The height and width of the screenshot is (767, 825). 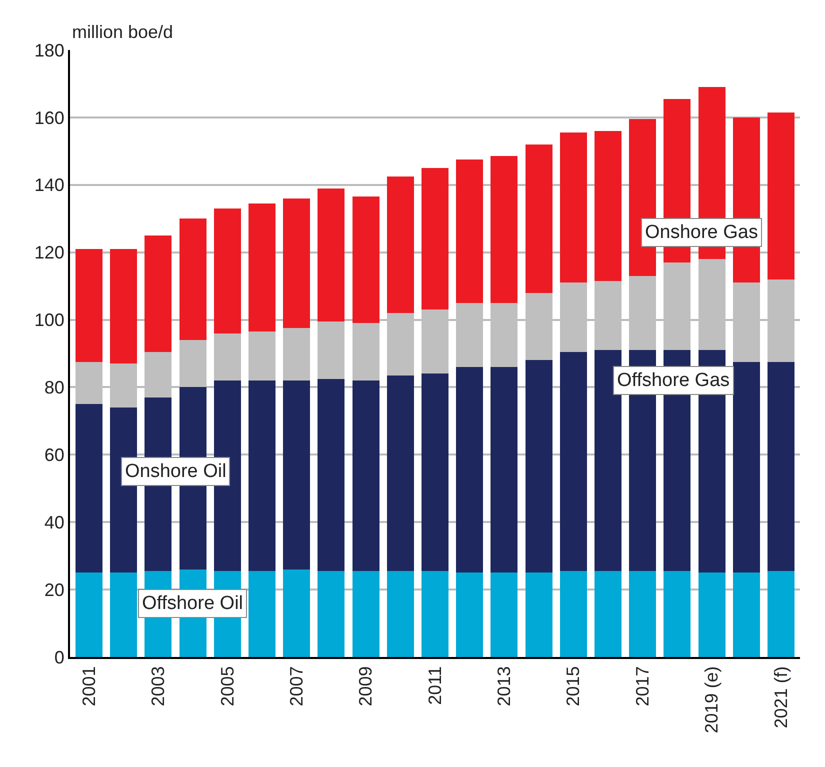 What do you see at coordinates (54, 388) in the screenshot?
I see `y-tick-label: 80` at bounding box center [54, 388].